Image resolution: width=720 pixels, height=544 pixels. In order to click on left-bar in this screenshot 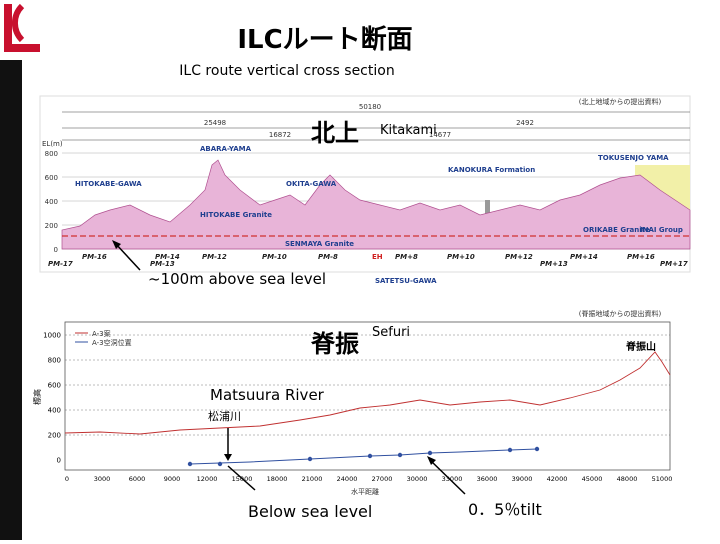, I will do `click(11, 300)`.